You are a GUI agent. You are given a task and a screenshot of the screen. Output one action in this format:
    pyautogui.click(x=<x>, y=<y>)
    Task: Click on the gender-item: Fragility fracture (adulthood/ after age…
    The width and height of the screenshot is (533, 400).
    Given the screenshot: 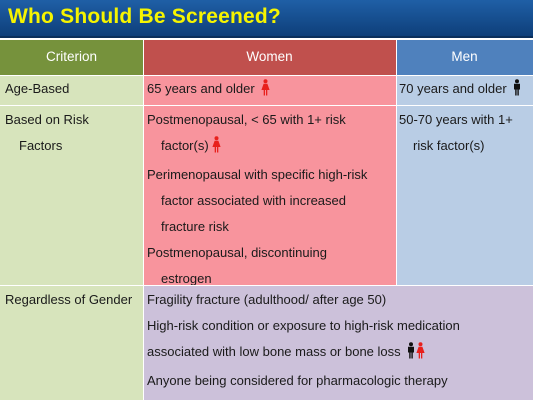 What is the action you would take?
    pyautogui.click(x=267, y=299)
    